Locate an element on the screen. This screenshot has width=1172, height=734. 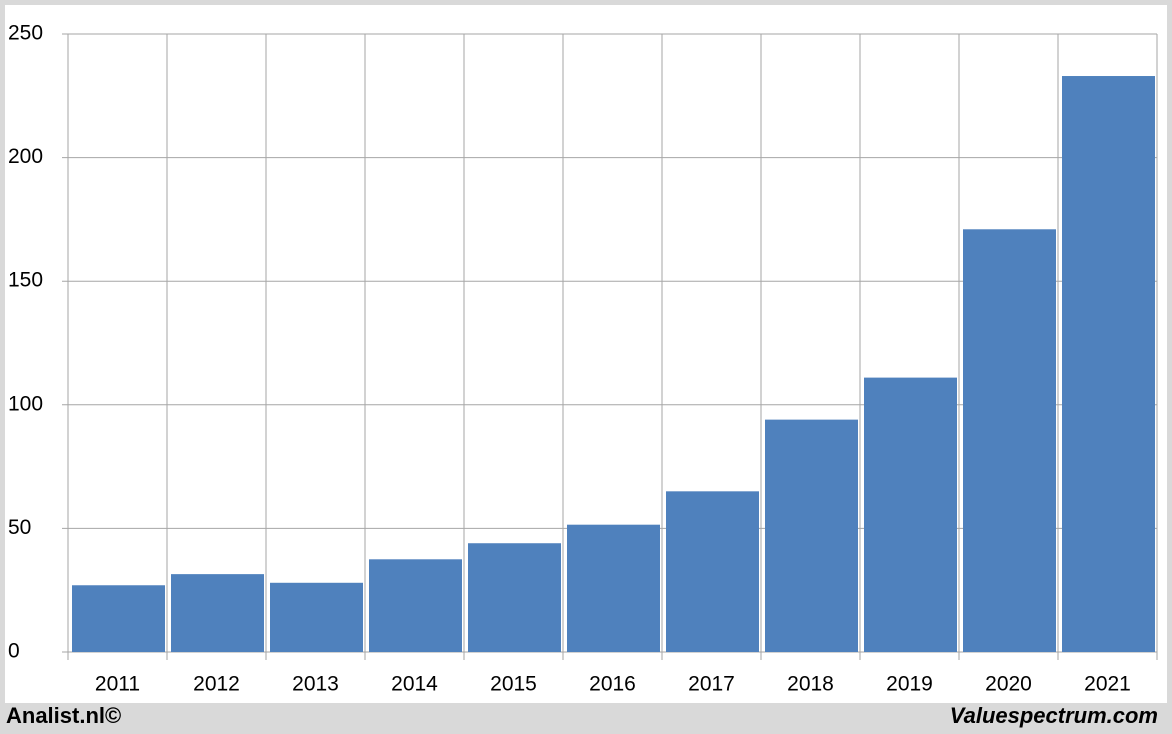
x-tick-label: 2015 is located at coordinates (513, 684).